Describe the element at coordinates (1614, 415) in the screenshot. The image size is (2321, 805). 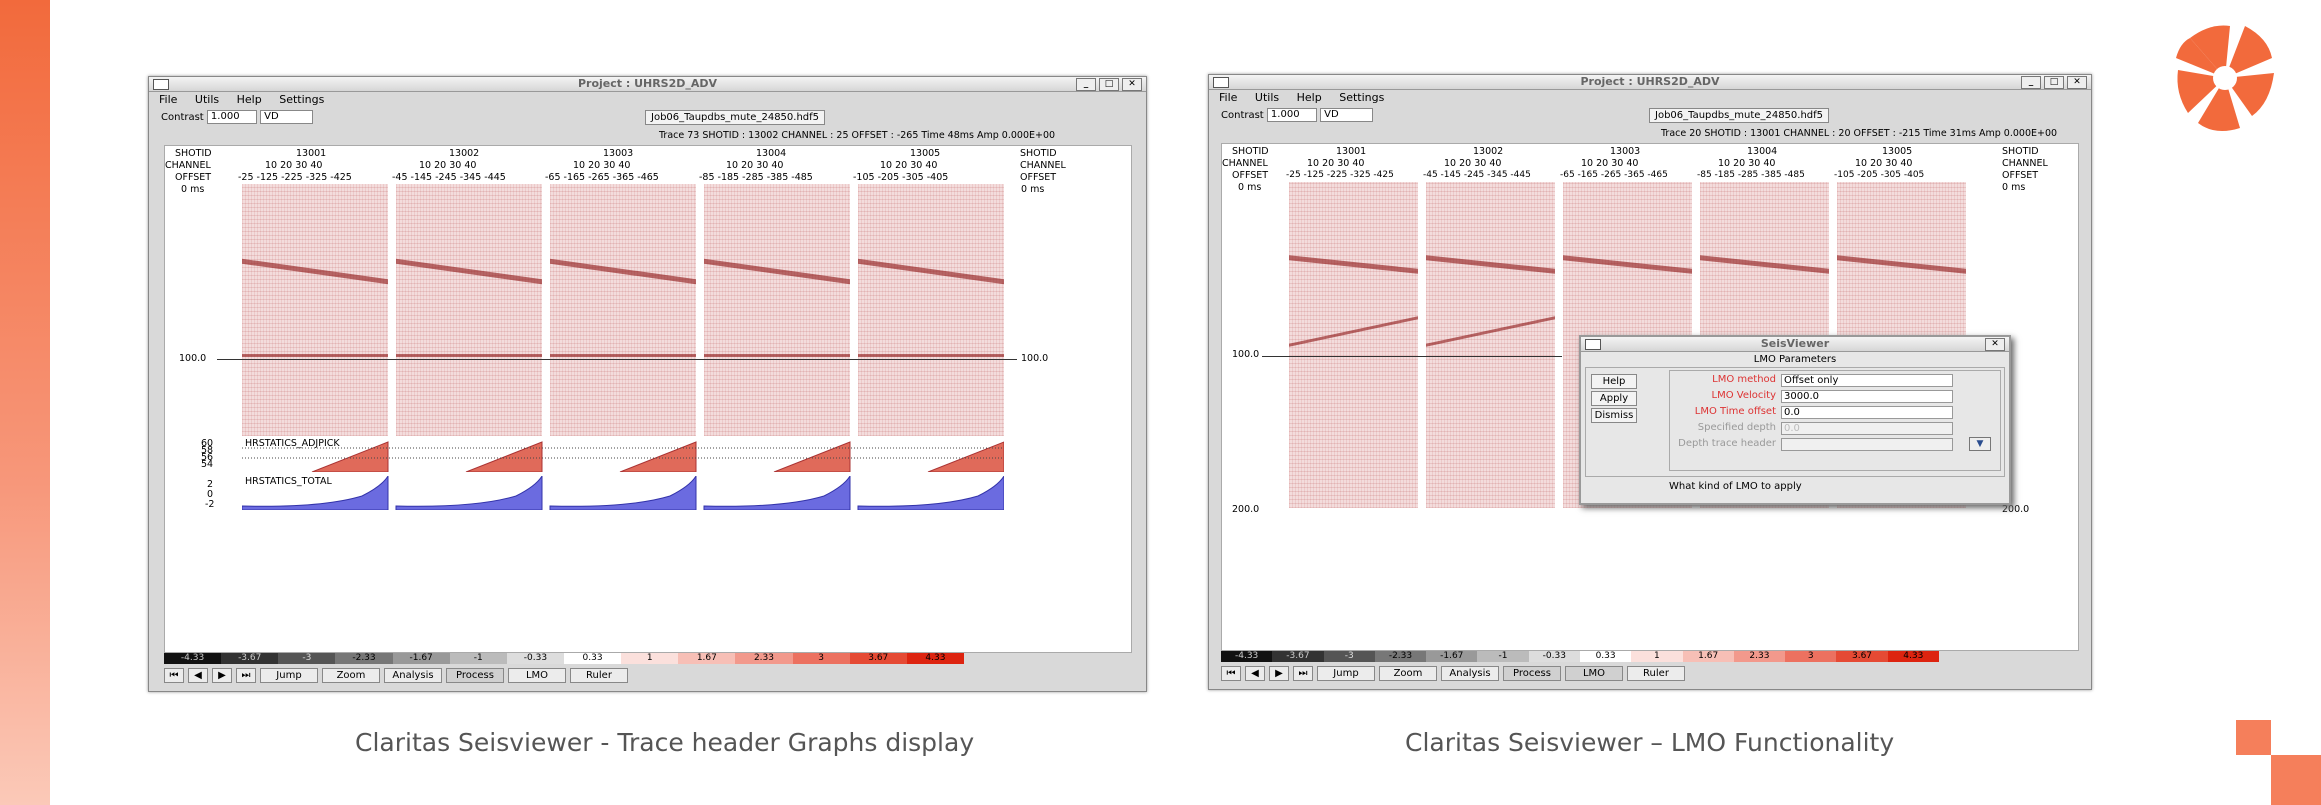
I see `dismiss-button: Dismiss` at that location.